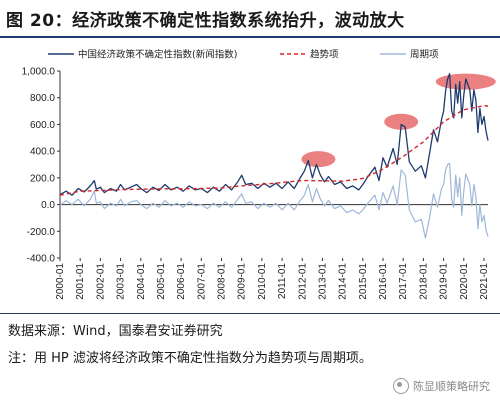 Image resolution: width=500 pixels, height=405 pixels. I want to click on legend-label: 趋势项, so click(324, 55).